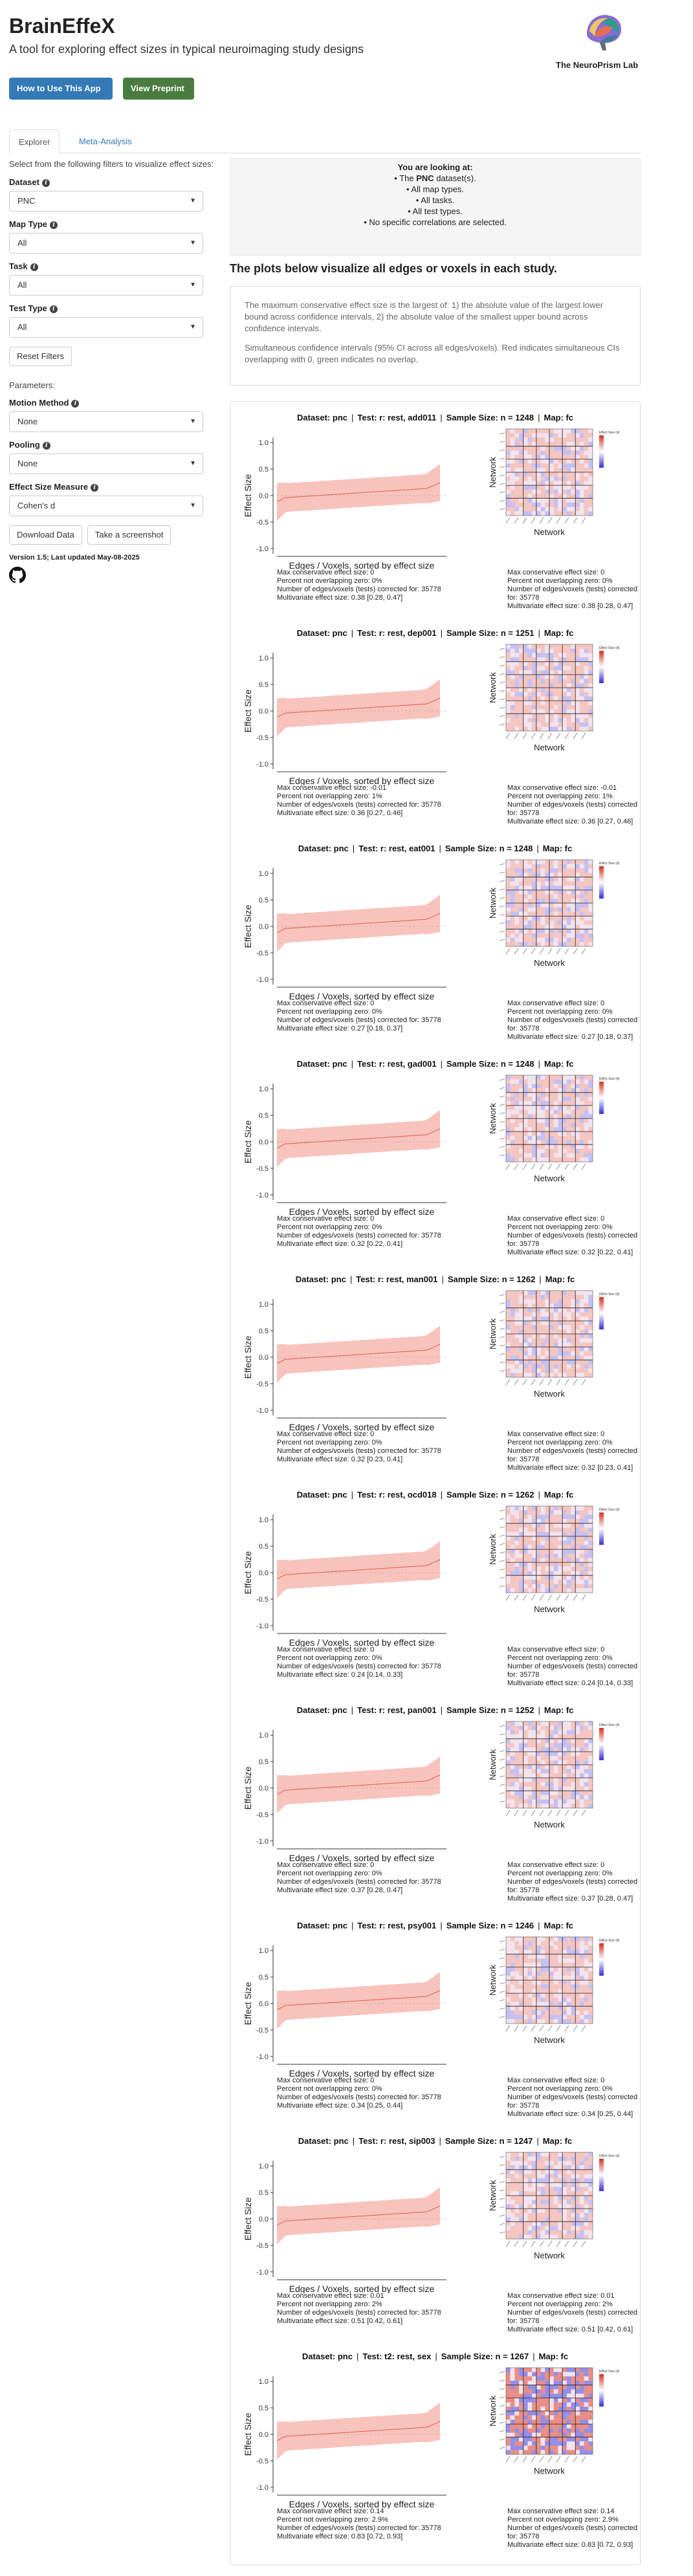  What do you see at coordinates (106, 506) in the screenshot?
I see `effect-size-measure-select: Cohen's d ▼` at bounding box center [106, 506].